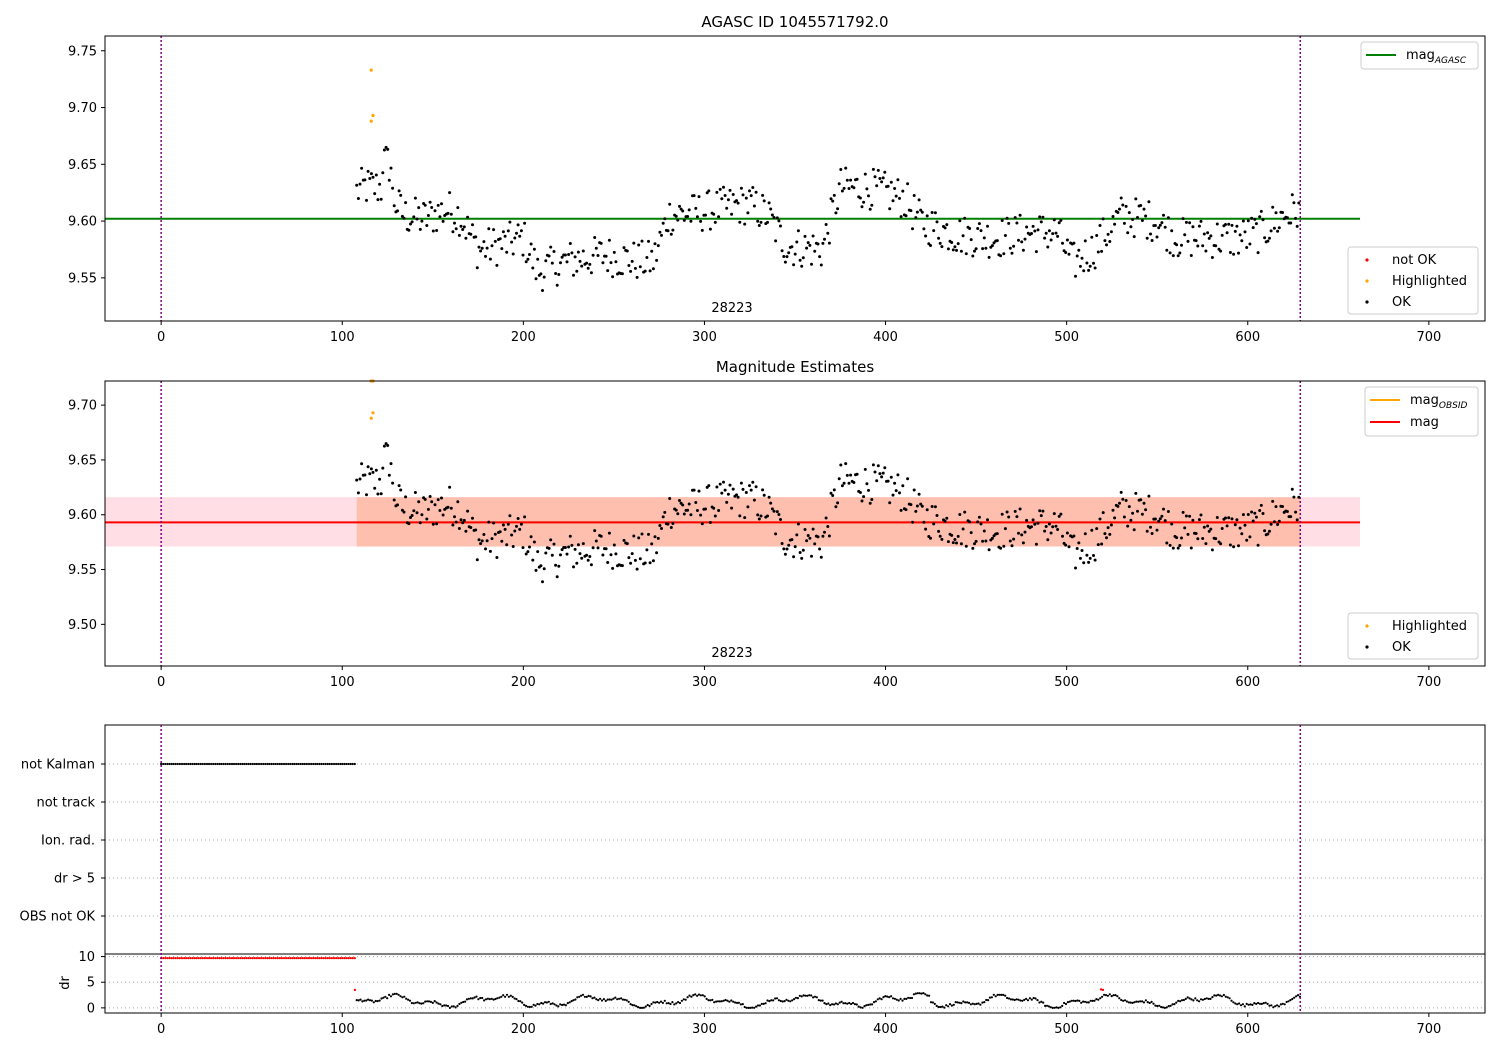 Image resolution: width=1500 pixels, height=1050 pixels. What do you see at coordinates (65, 983) in the screenshot?
I see `dr-axis-label: dr` at bounding box center [65, 983].